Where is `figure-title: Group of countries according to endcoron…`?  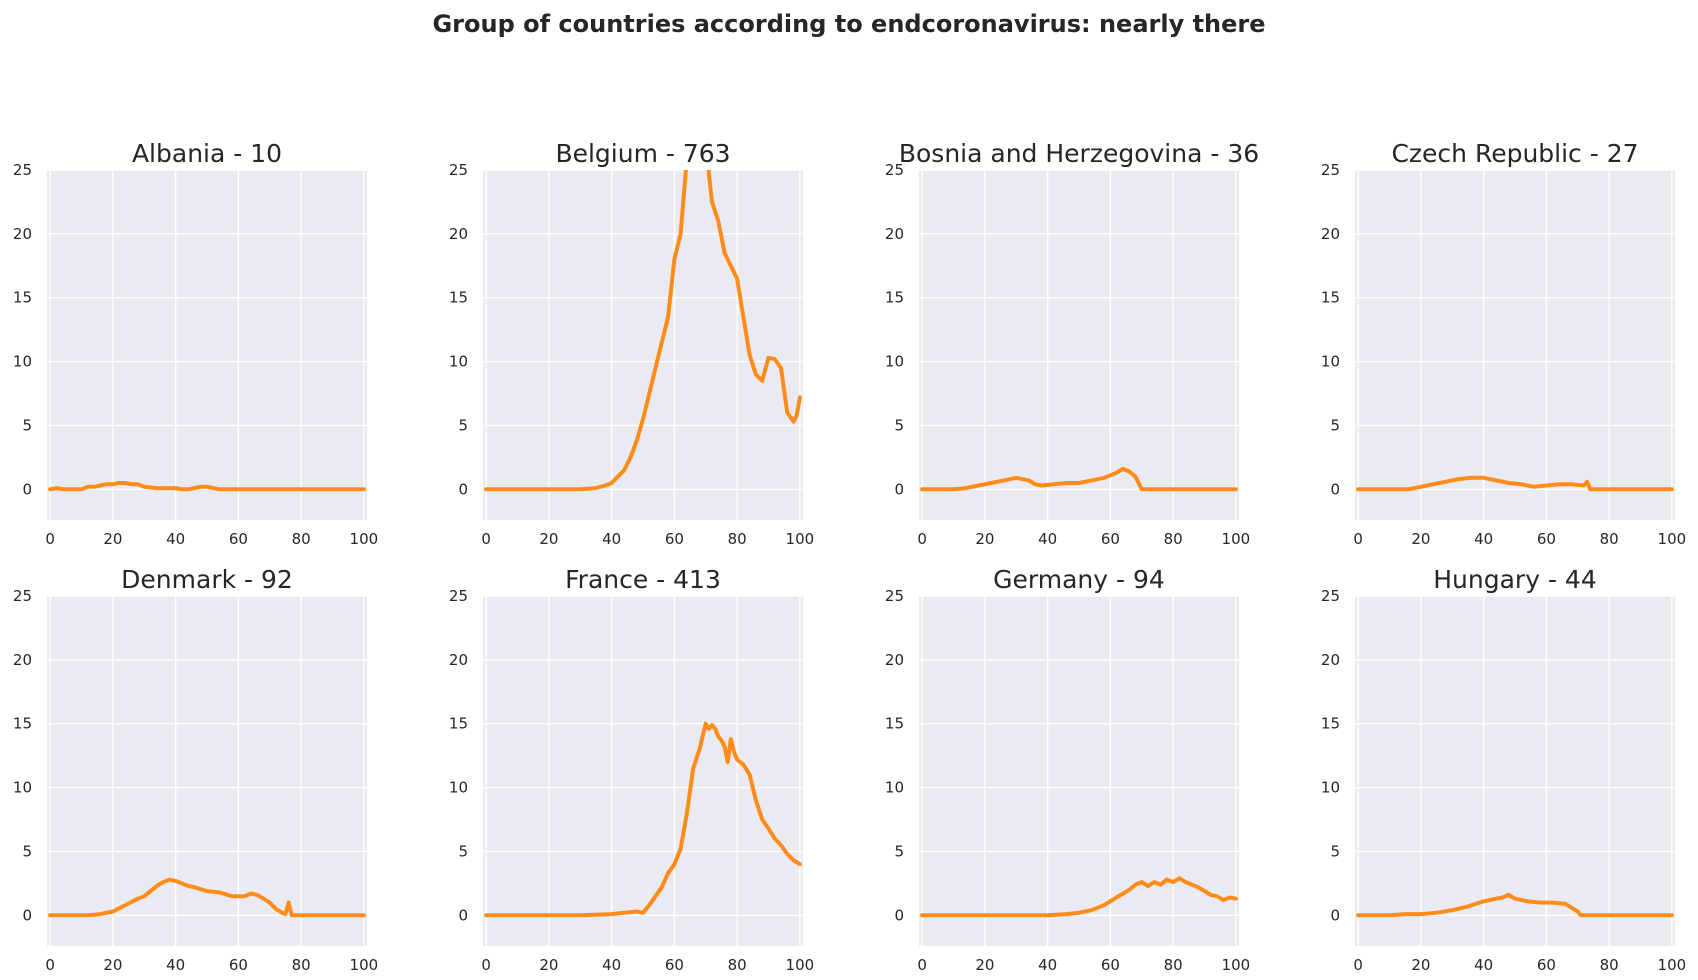 figure-title: Group of countries according to endcoron… is located at coordinates (849, 24).